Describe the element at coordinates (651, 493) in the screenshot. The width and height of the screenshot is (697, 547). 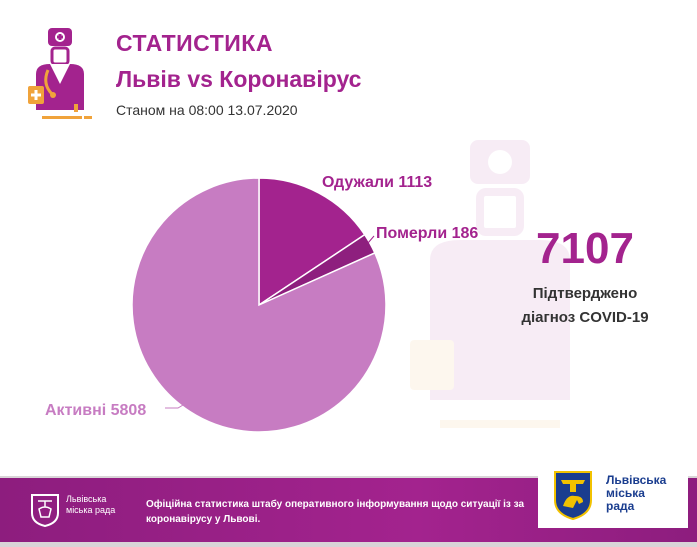
I see `footer-org-right: Львівська міська рада` at that location.